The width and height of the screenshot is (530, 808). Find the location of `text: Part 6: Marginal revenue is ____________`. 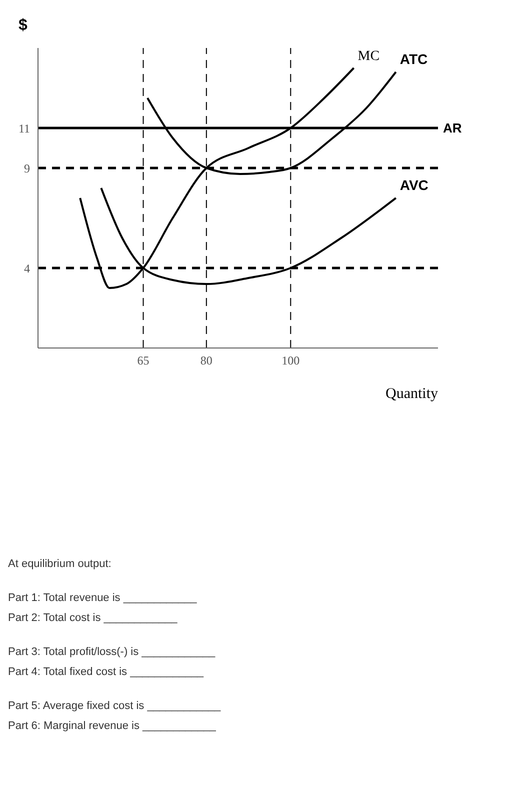

text: Part 6: Marginal revenue is ____________ is located at coordinates (112, 726).